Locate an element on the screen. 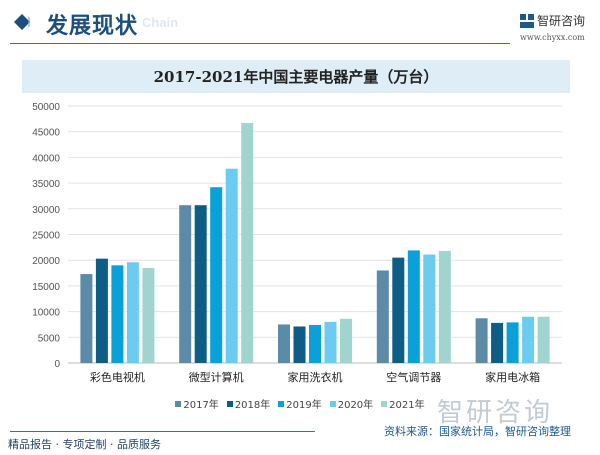 Image resolution: width=600 pixels, height=455 pixels. x-category-label: 微型计算机 is located at coordinates (216, 377).